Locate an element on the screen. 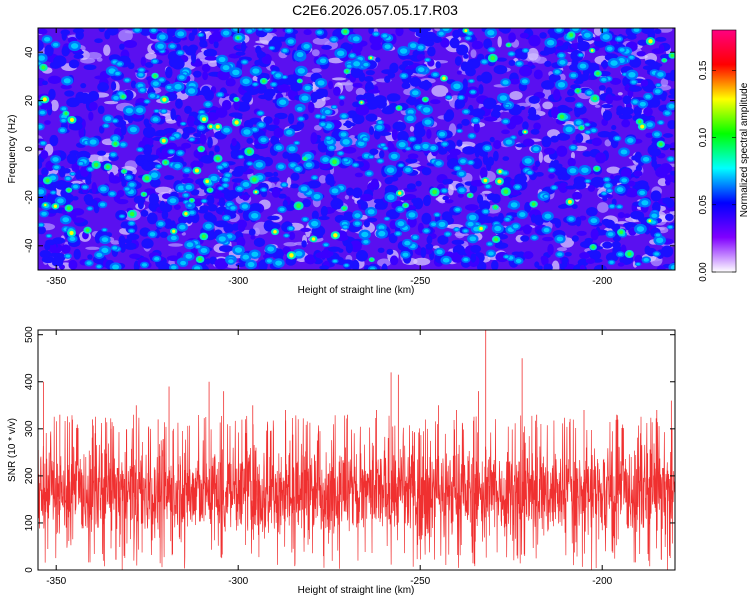 The image size is (750, 600). colorbar-tick-label: 0.10 is located at coordinates (703, 137).